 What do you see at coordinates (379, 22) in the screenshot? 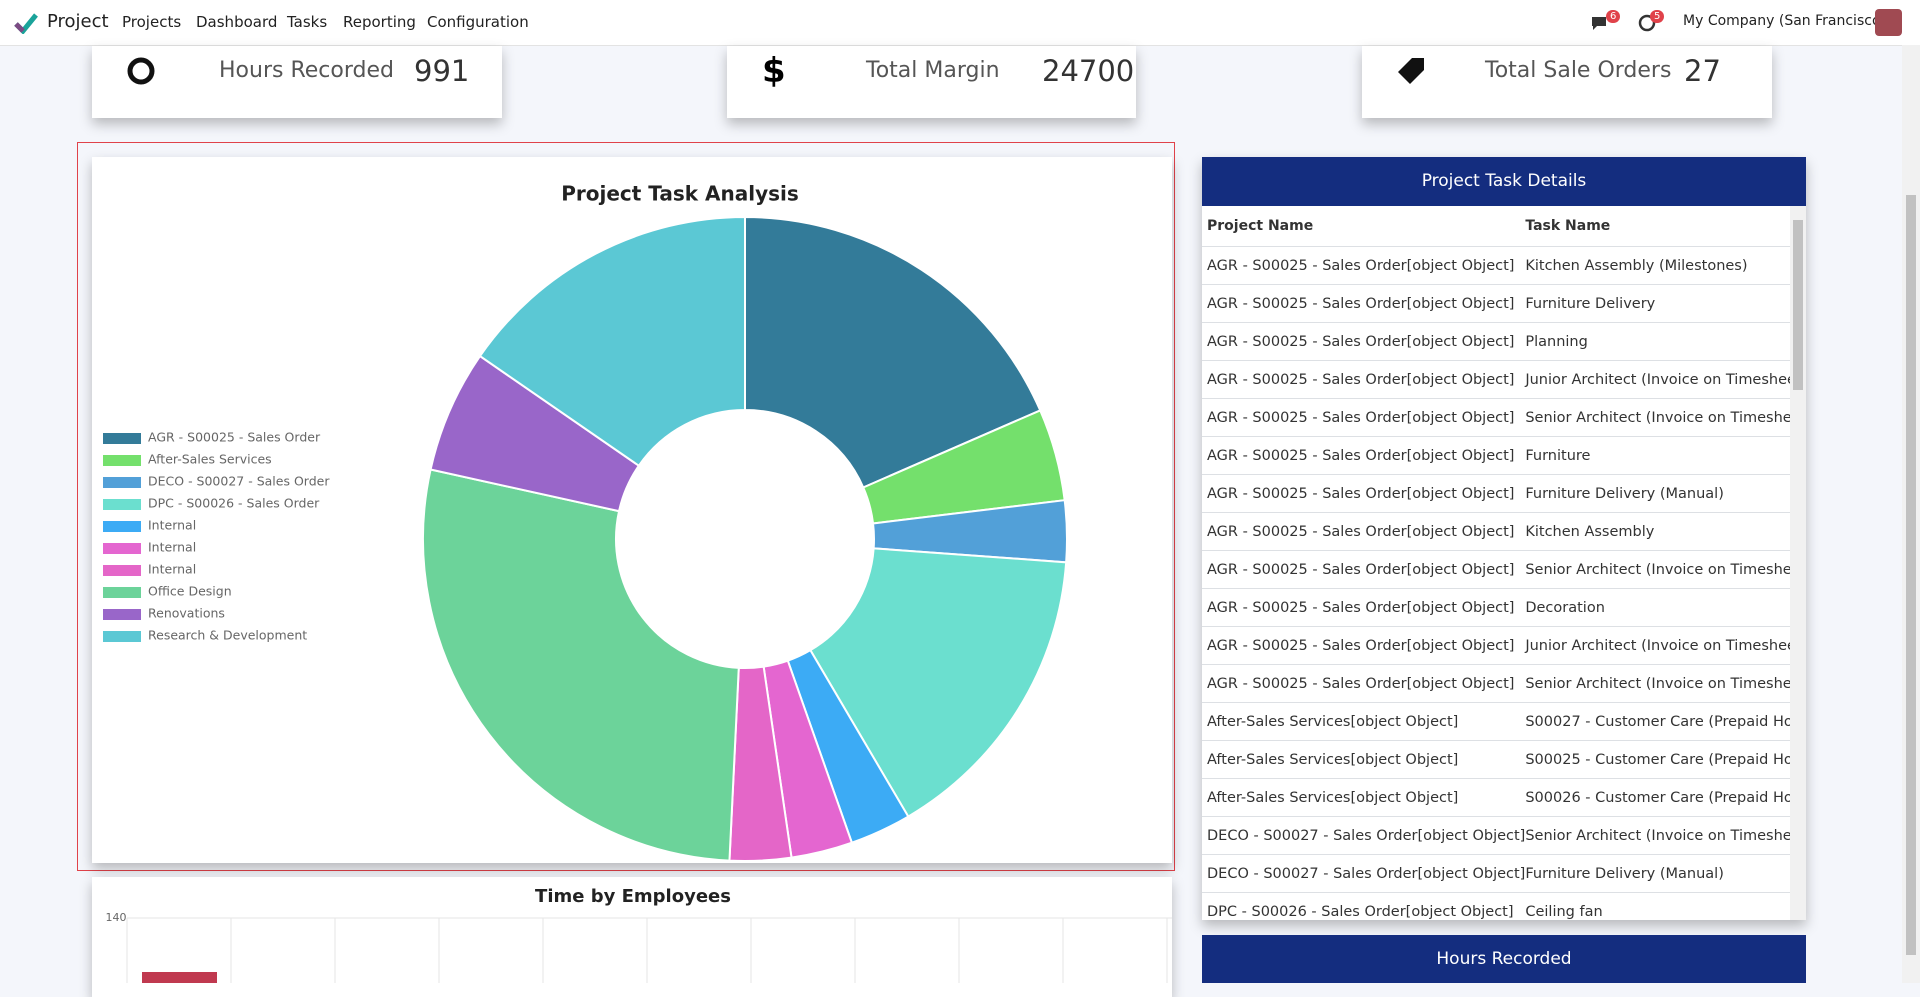
I see `menu-item: Reporting` at bounding box center [379, 22].